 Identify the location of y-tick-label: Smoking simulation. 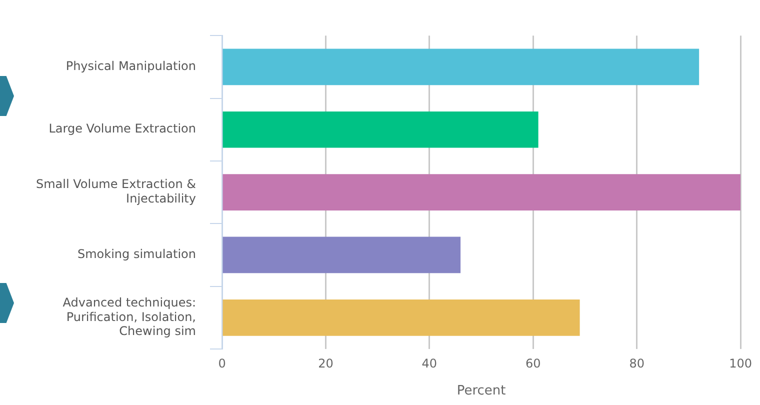
(136, 254).